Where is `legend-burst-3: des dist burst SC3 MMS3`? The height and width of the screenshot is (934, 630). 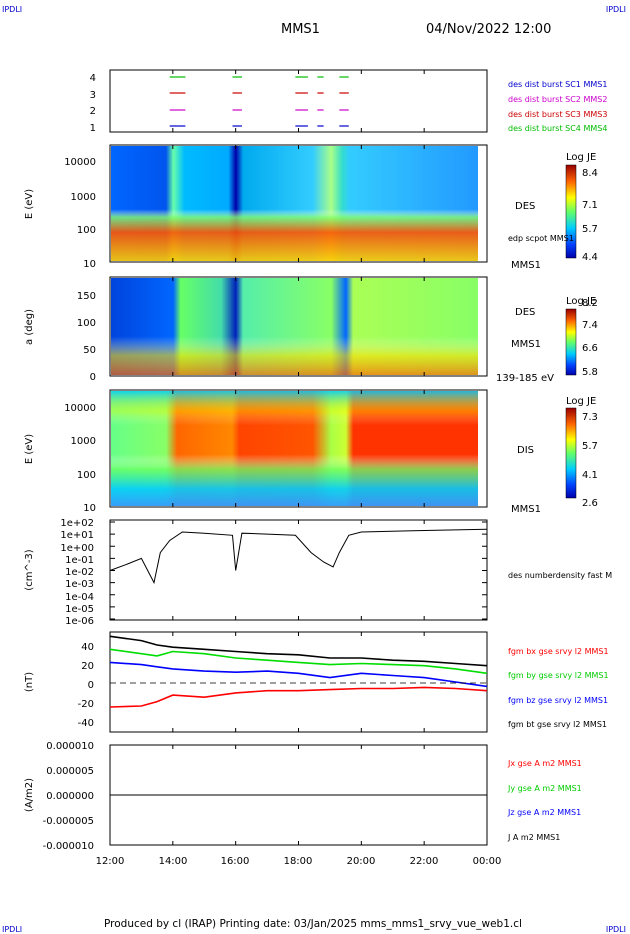 legend-burst-3: des dist burst SC3 MMS3 is located at coordinates (557, 114).